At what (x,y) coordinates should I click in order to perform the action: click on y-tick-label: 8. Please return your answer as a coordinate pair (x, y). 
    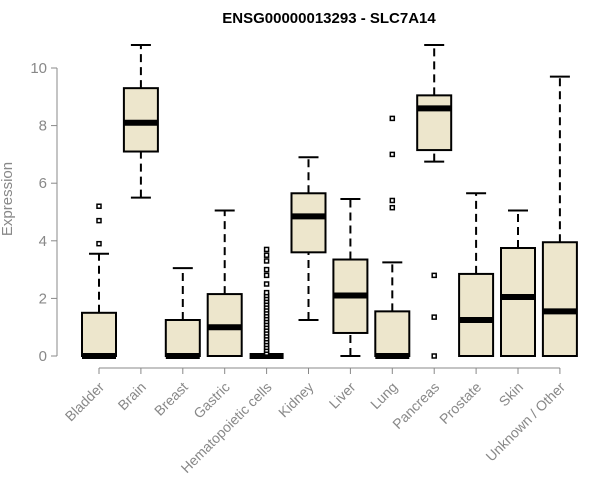
    Looking at the image, I should click on (43, 126).